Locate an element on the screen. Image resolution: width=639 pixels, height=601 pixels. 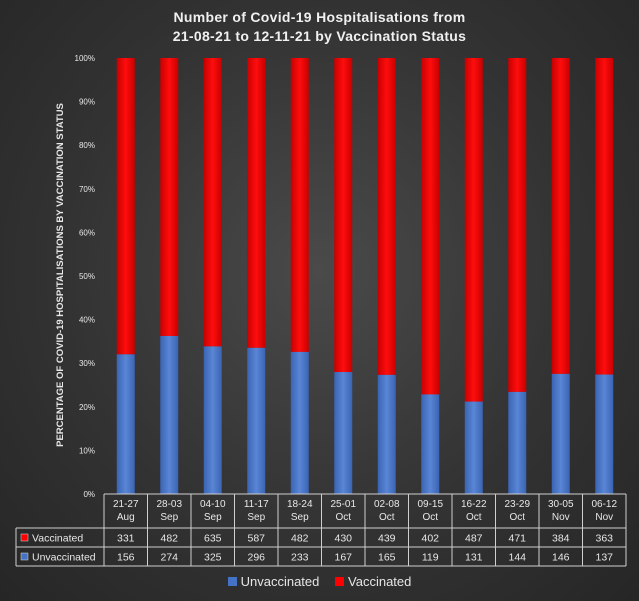
x-tick-label: 28-03 is located at coordinates (169, 504).